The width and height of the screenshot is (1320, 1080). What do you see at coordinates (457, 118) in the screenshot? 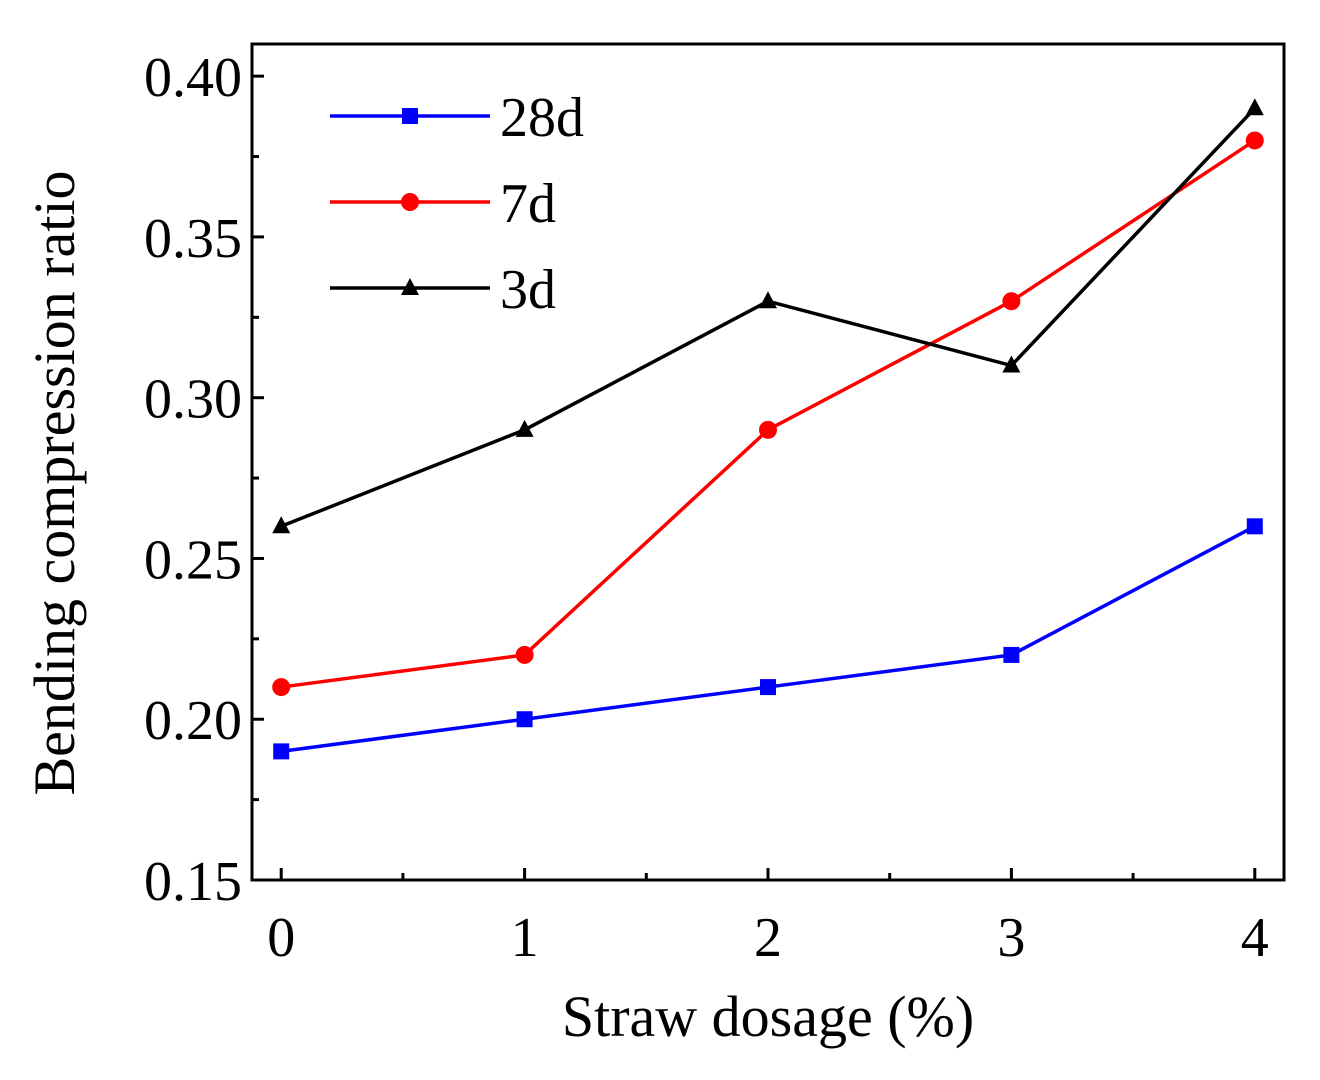
I see `legend-item-28d: 28d` at bounding box center [457, 118].